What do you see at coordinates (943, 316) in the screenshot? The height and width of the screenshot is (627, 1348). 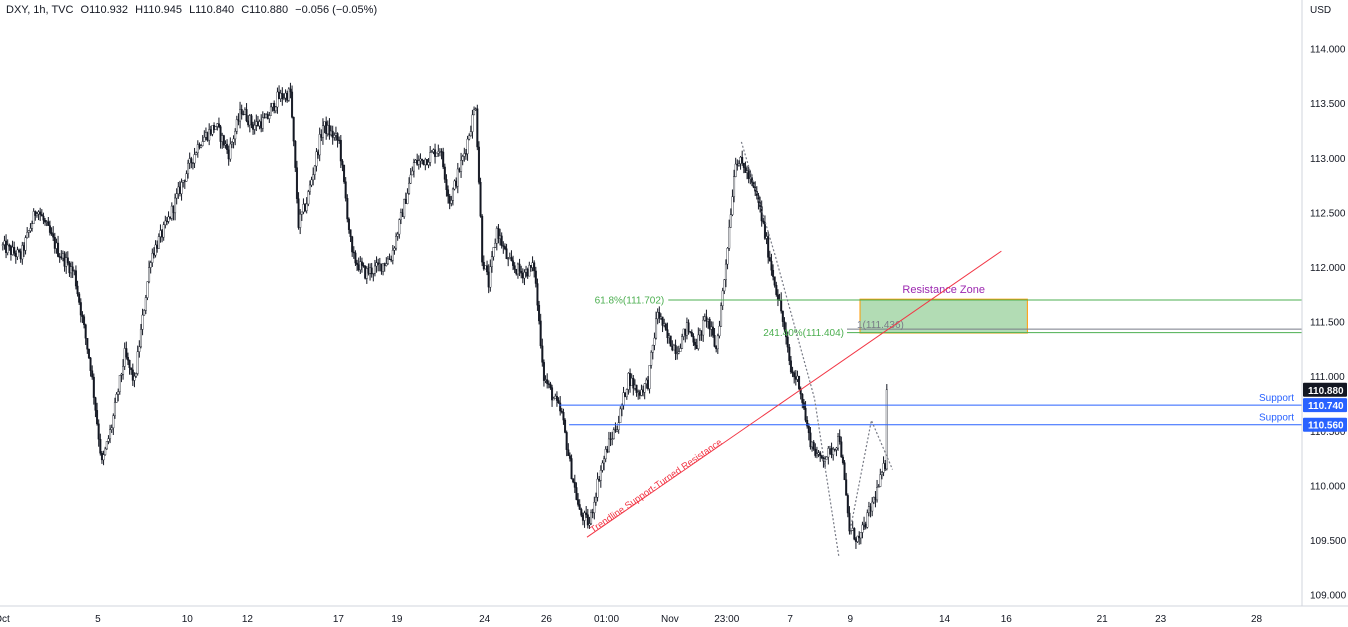 I see `resistance-zone-box` at bounding box center [943, 316].